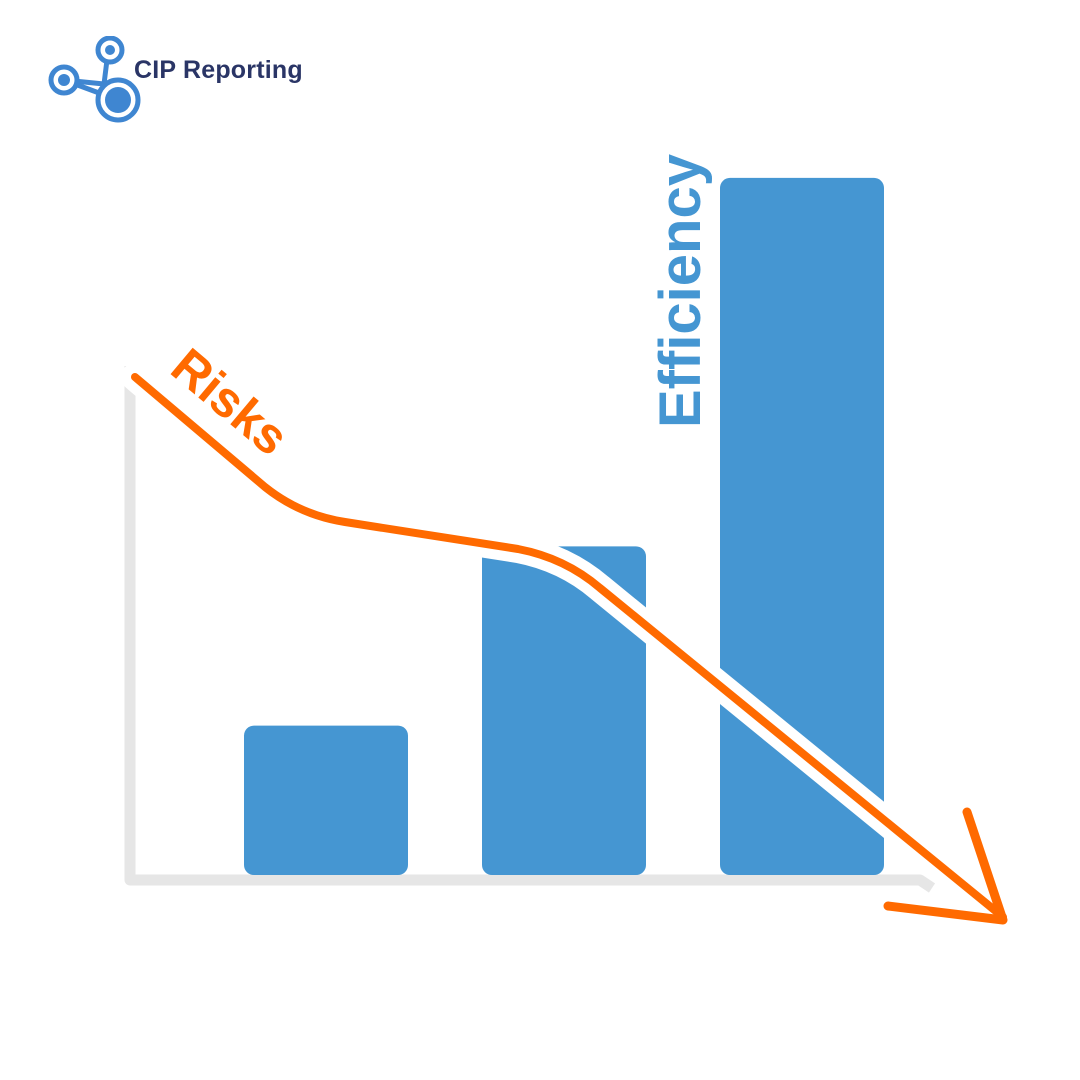 The image size is (1080, 1080). I want to click on brand-name: CIP Reporting, so click(218, 70).